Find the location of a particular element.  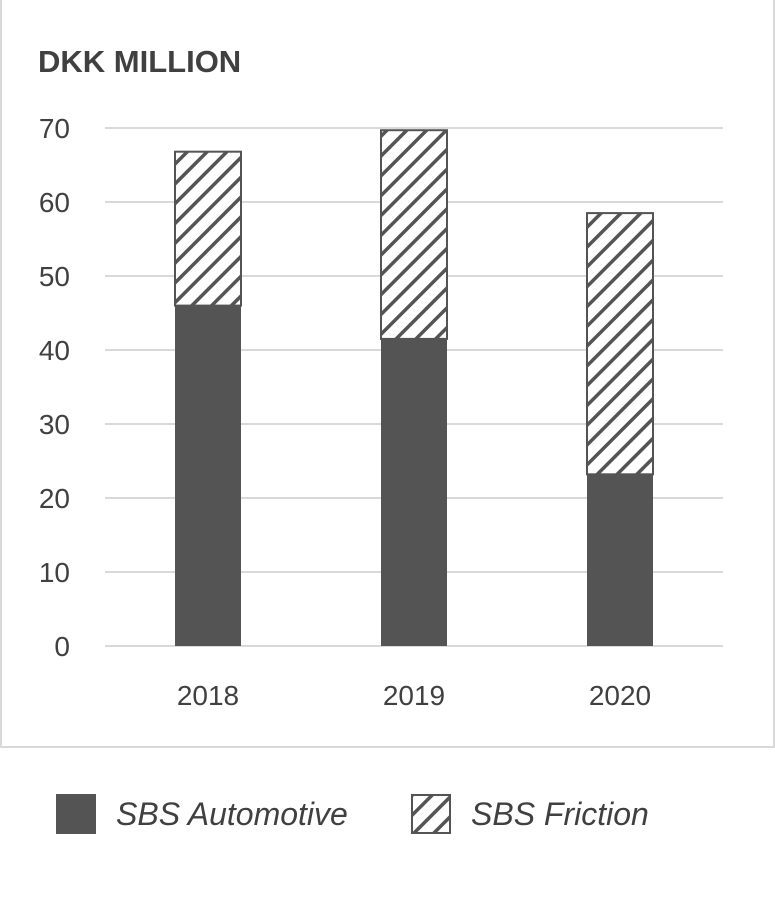

x-axis-ticks: 2018 2019 2020 is located at coordinates (414, 695).